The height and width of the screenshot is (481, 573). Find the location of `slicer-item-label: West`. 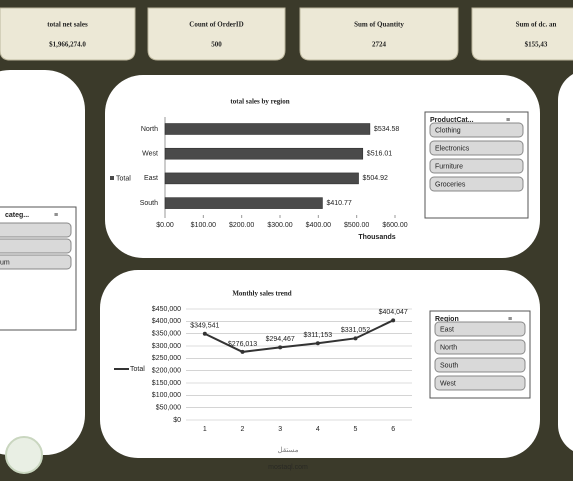

slicer-item-label: West is located at coordinates (448, 383).